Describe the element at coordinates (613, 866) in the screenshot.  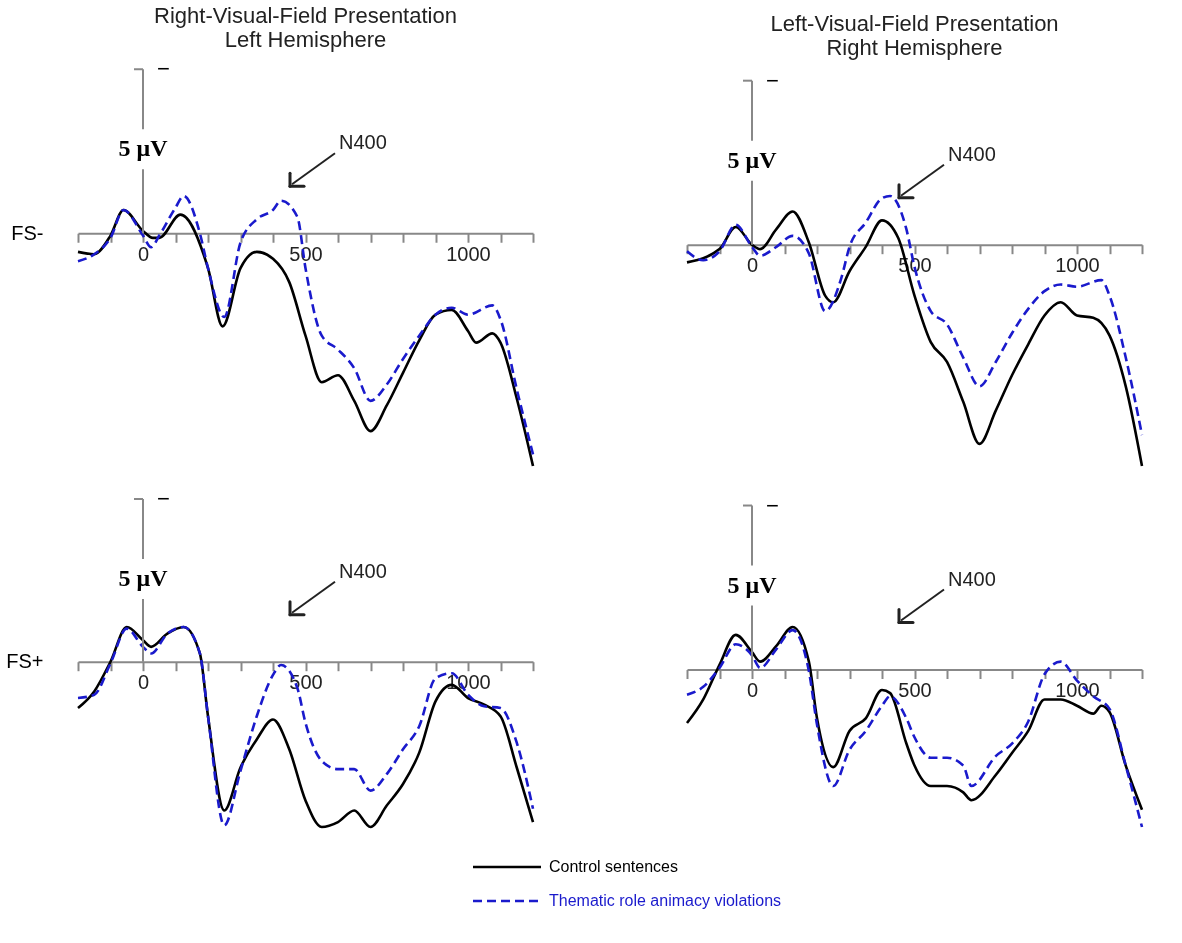
I see `legend-label: Control sentences` at that location.